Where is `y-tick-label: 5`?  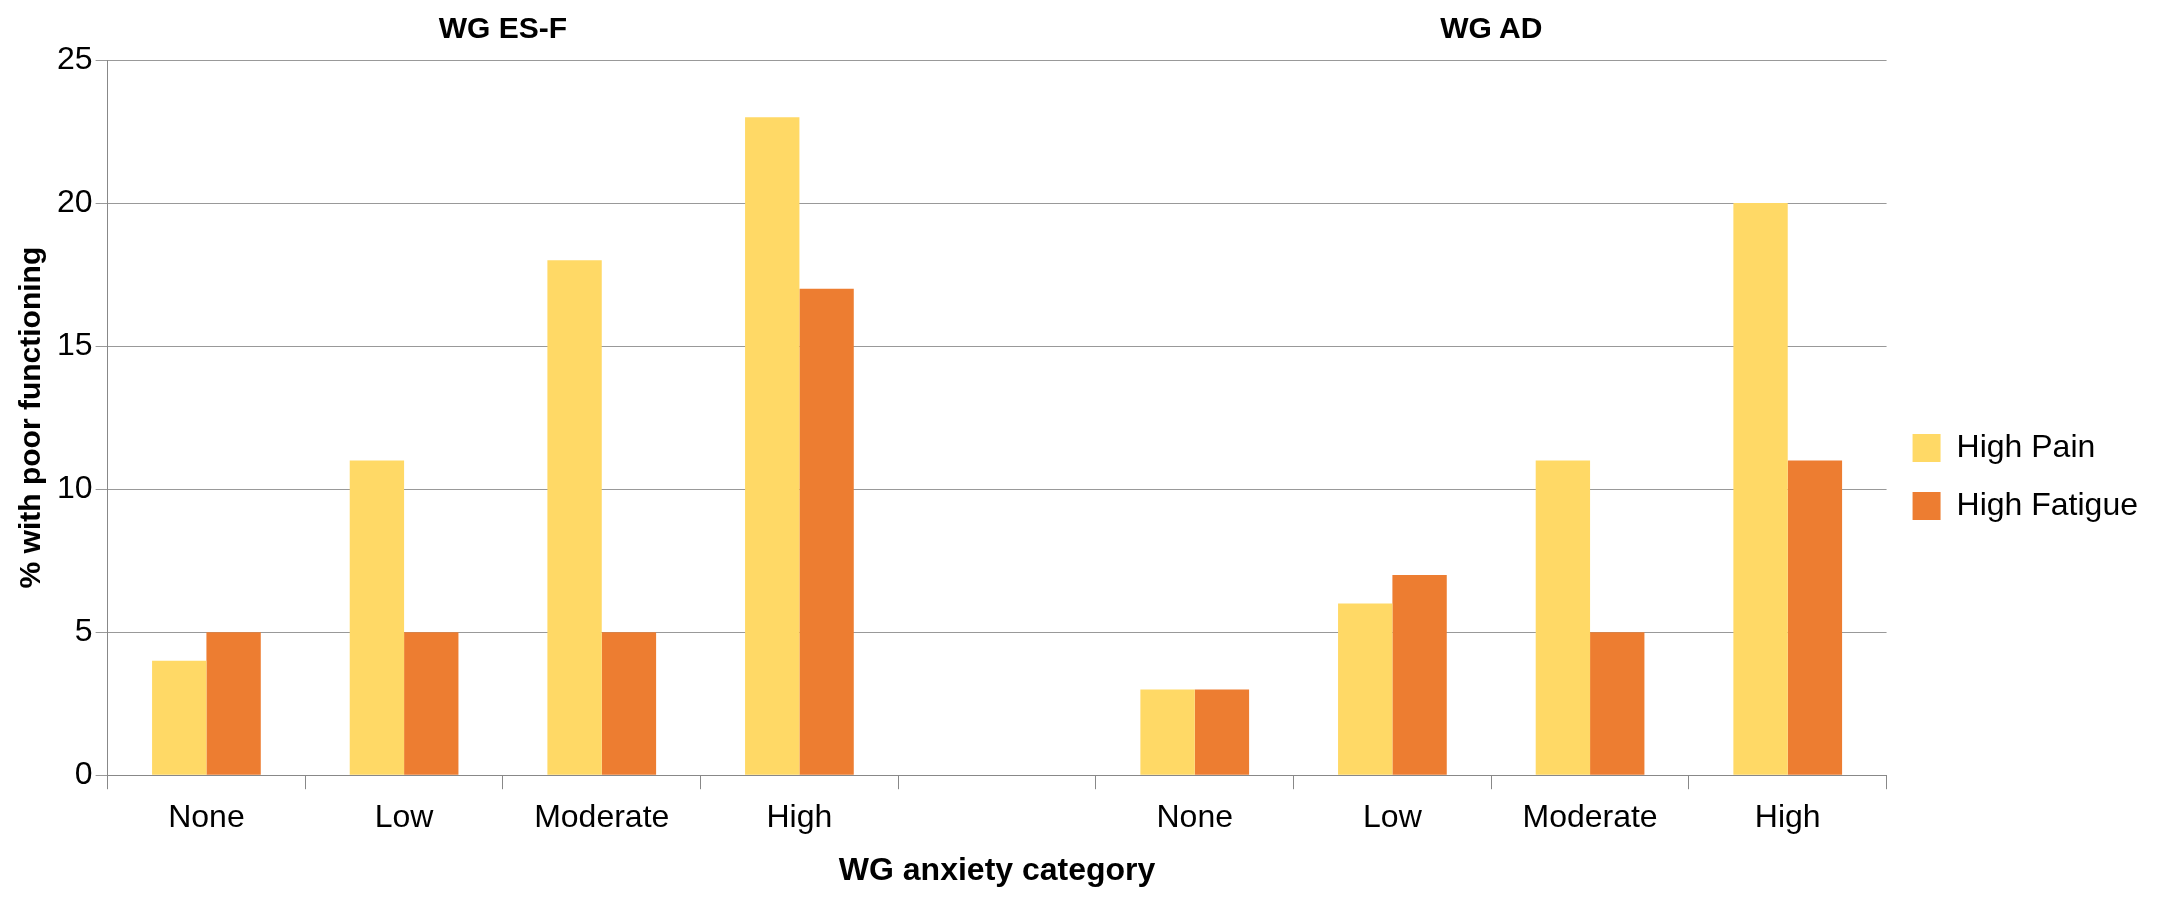
y-tick-label: 5 is located at coordinates (83, 629).